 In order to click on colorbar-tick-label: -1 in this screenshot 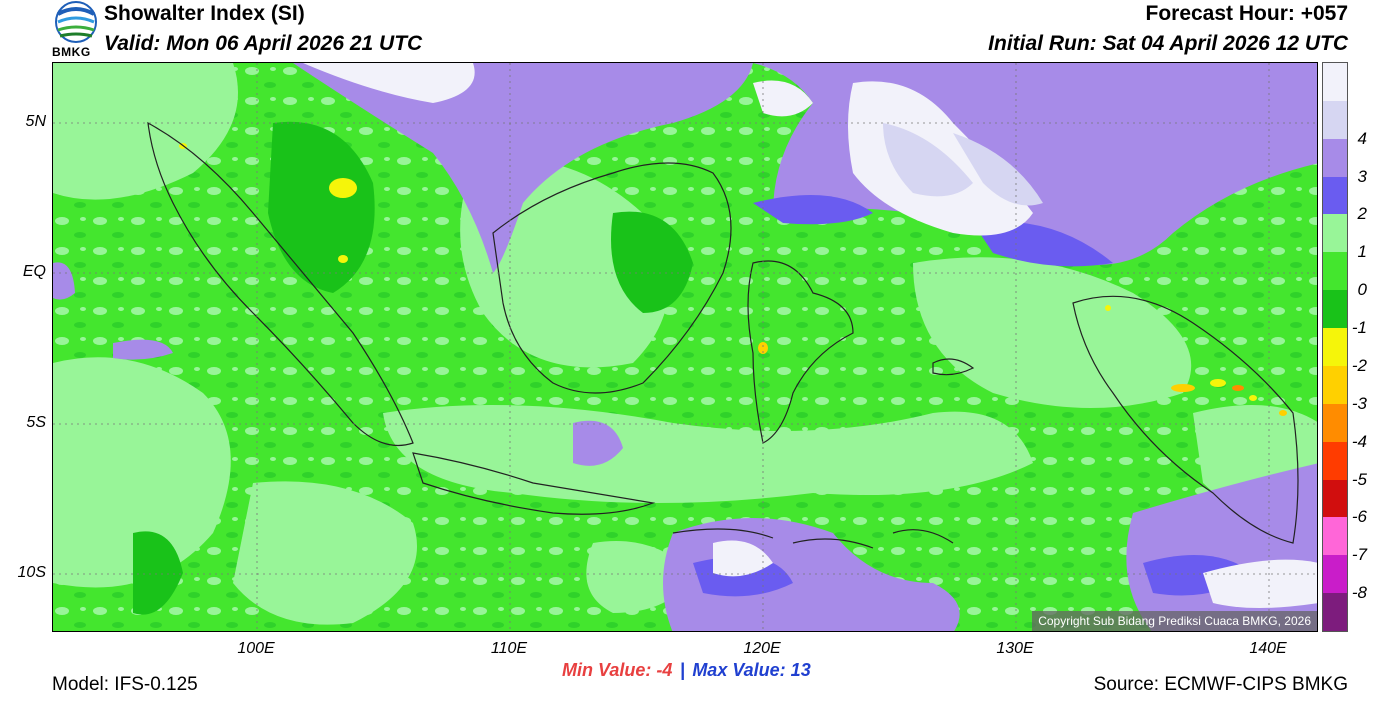, I will do `click(1359, 328)`.